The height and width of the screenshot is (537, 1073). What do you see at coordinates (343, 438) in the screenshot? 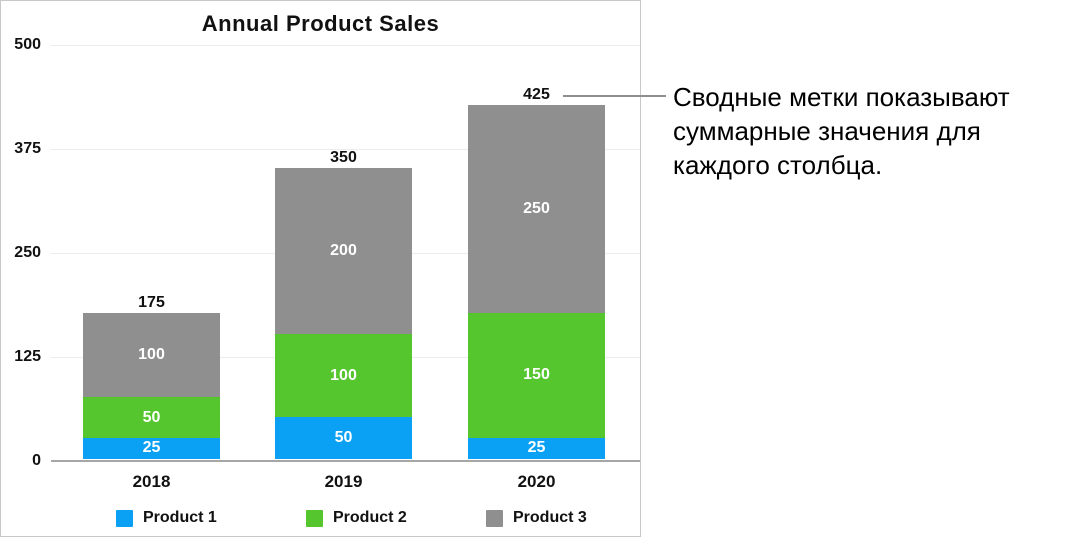
I see `bar-segment-product-1: 50` at bounding box center [343, 438].